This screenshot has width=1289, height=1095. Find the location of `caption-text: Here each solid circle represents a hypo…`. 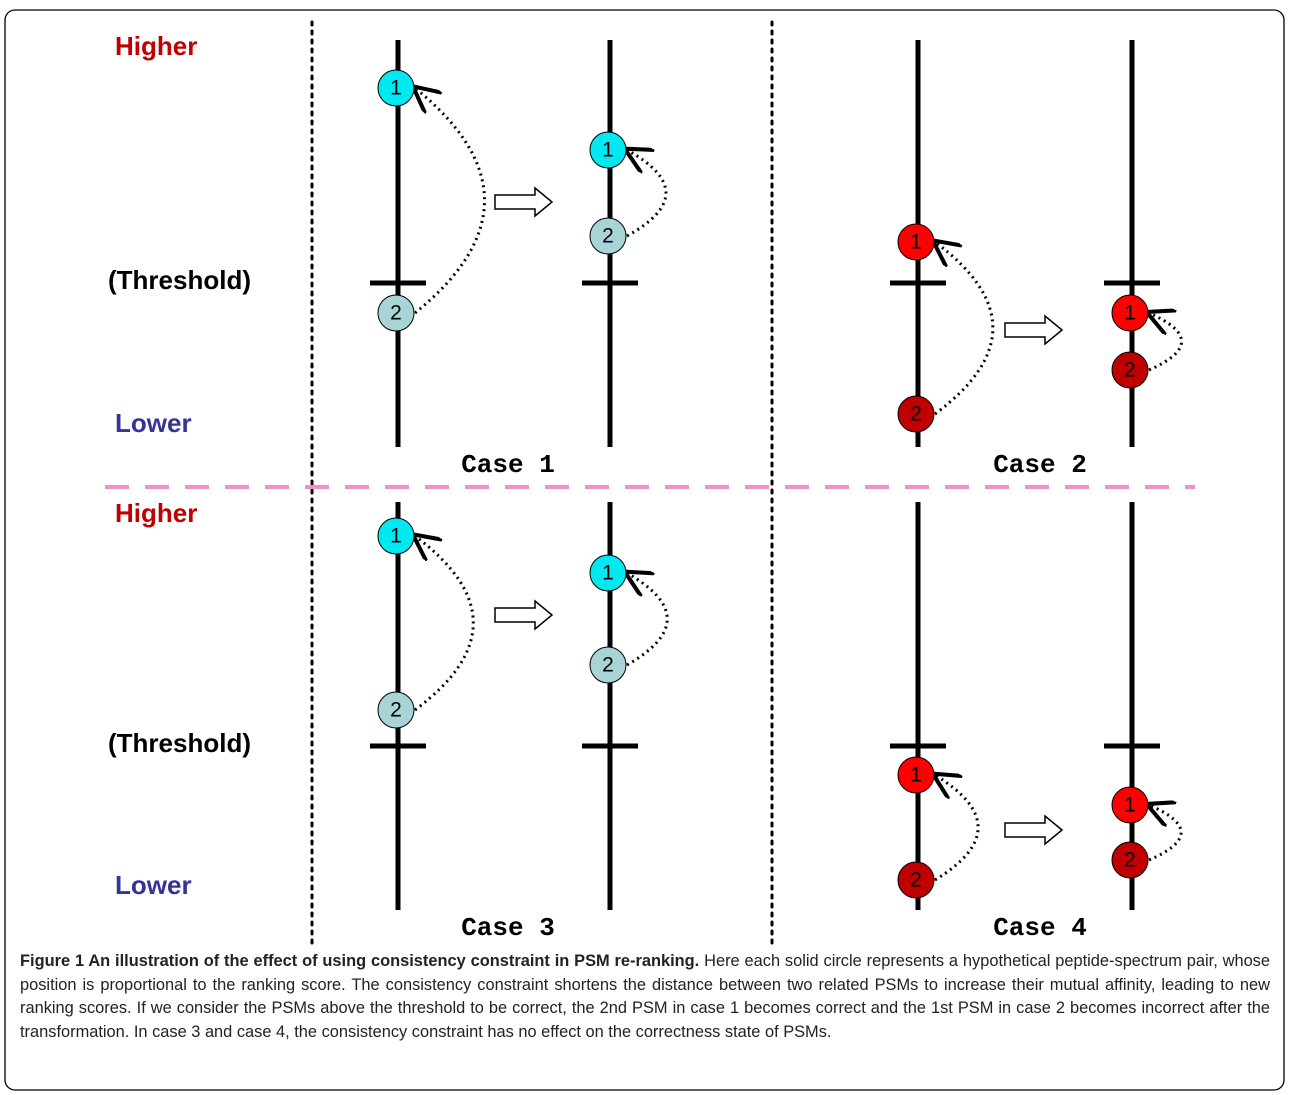

caption-text: Here each solid circle represents a hypo… is located at coordinates (645, 996).